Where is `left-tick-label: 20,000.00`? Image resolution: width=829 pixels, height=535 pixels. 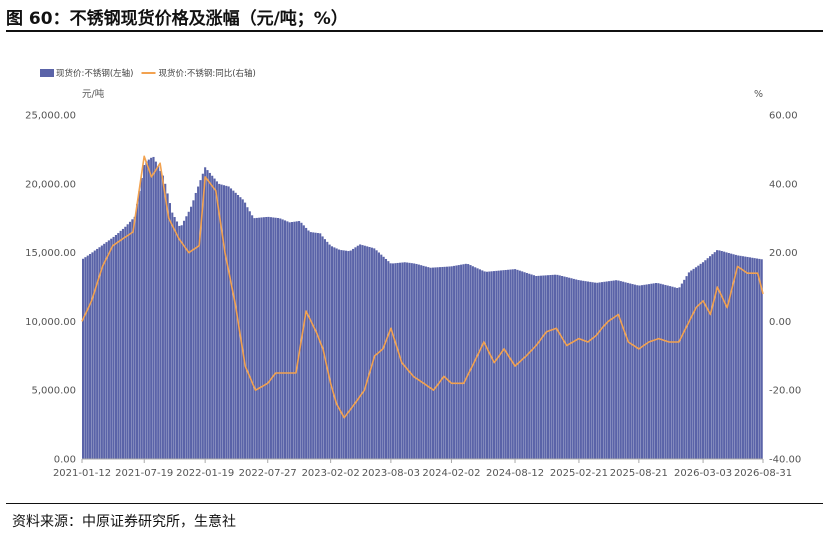 left-tick-label: 20,000.00 is located at coordinates (50, 184).